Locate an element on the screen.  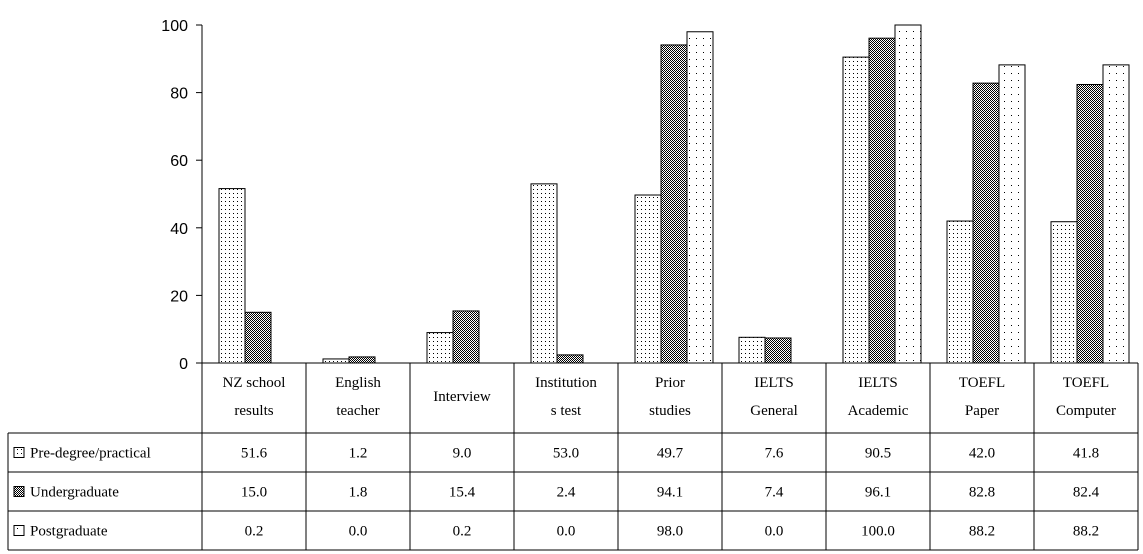
table-cell-value: 9.0 is located at coordinates (462, 454).